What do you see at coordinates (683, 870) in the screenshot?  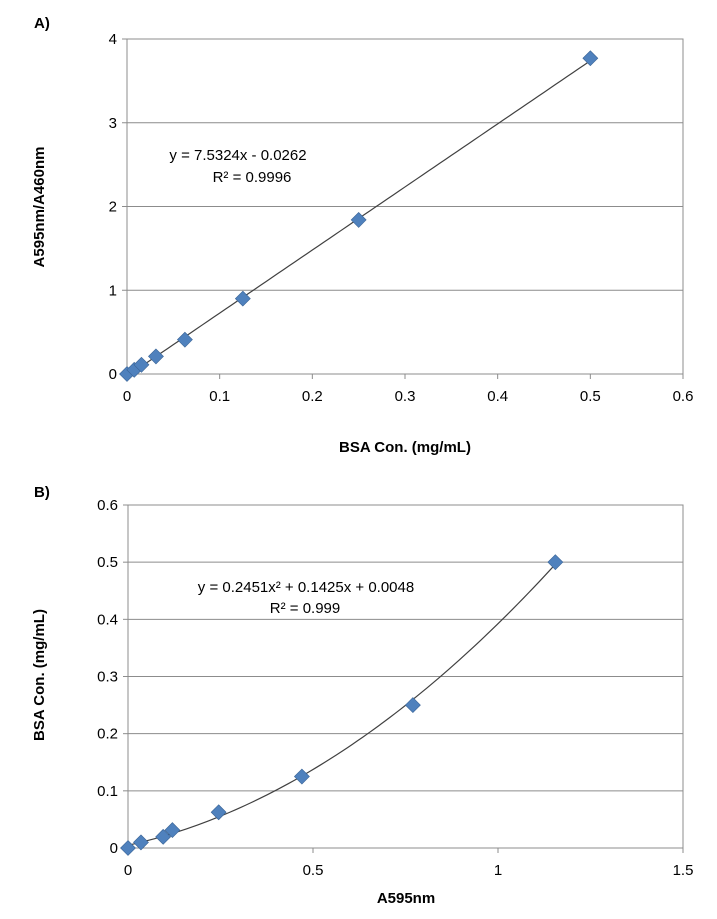 I see `x-tick-label-b: 1.5` at bounding box center [683, 870].